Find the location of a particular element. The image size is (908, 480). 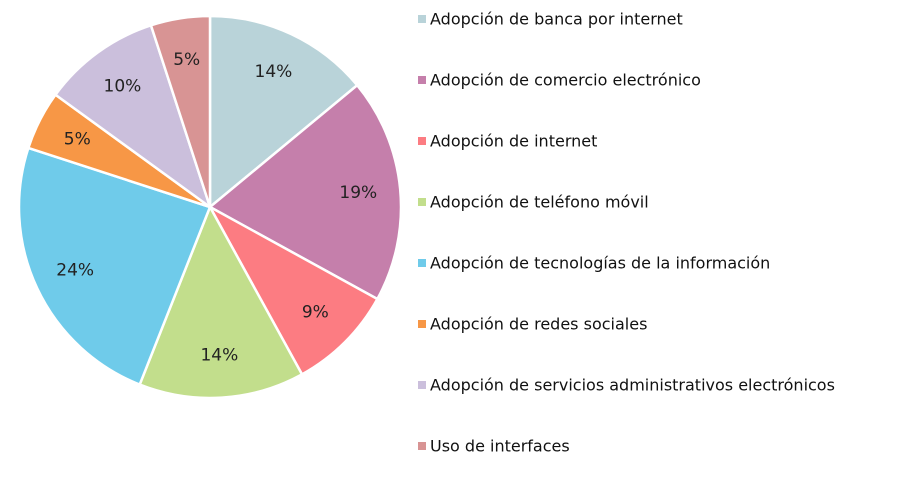

slice-label-4: 14% is located at coordinates (219, 356).